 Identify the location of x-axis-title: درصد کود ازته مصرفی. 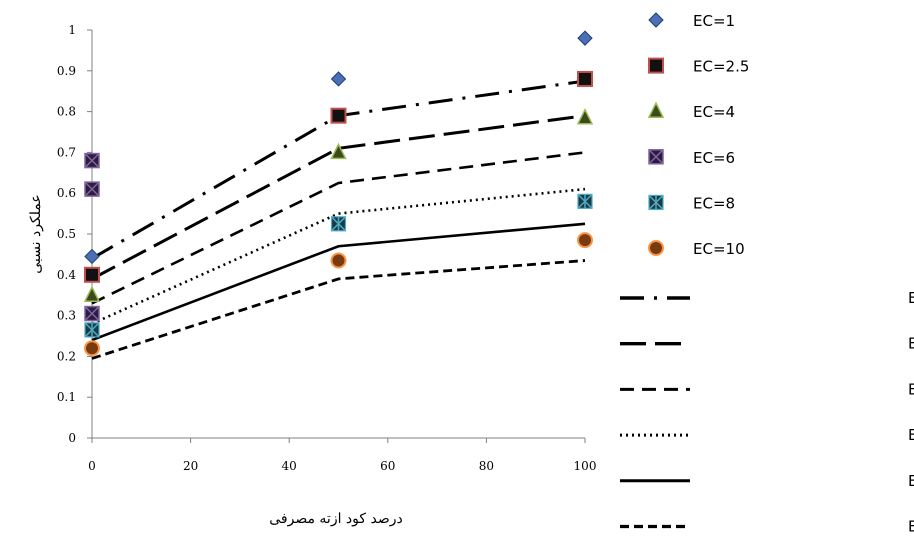
(336, 519).